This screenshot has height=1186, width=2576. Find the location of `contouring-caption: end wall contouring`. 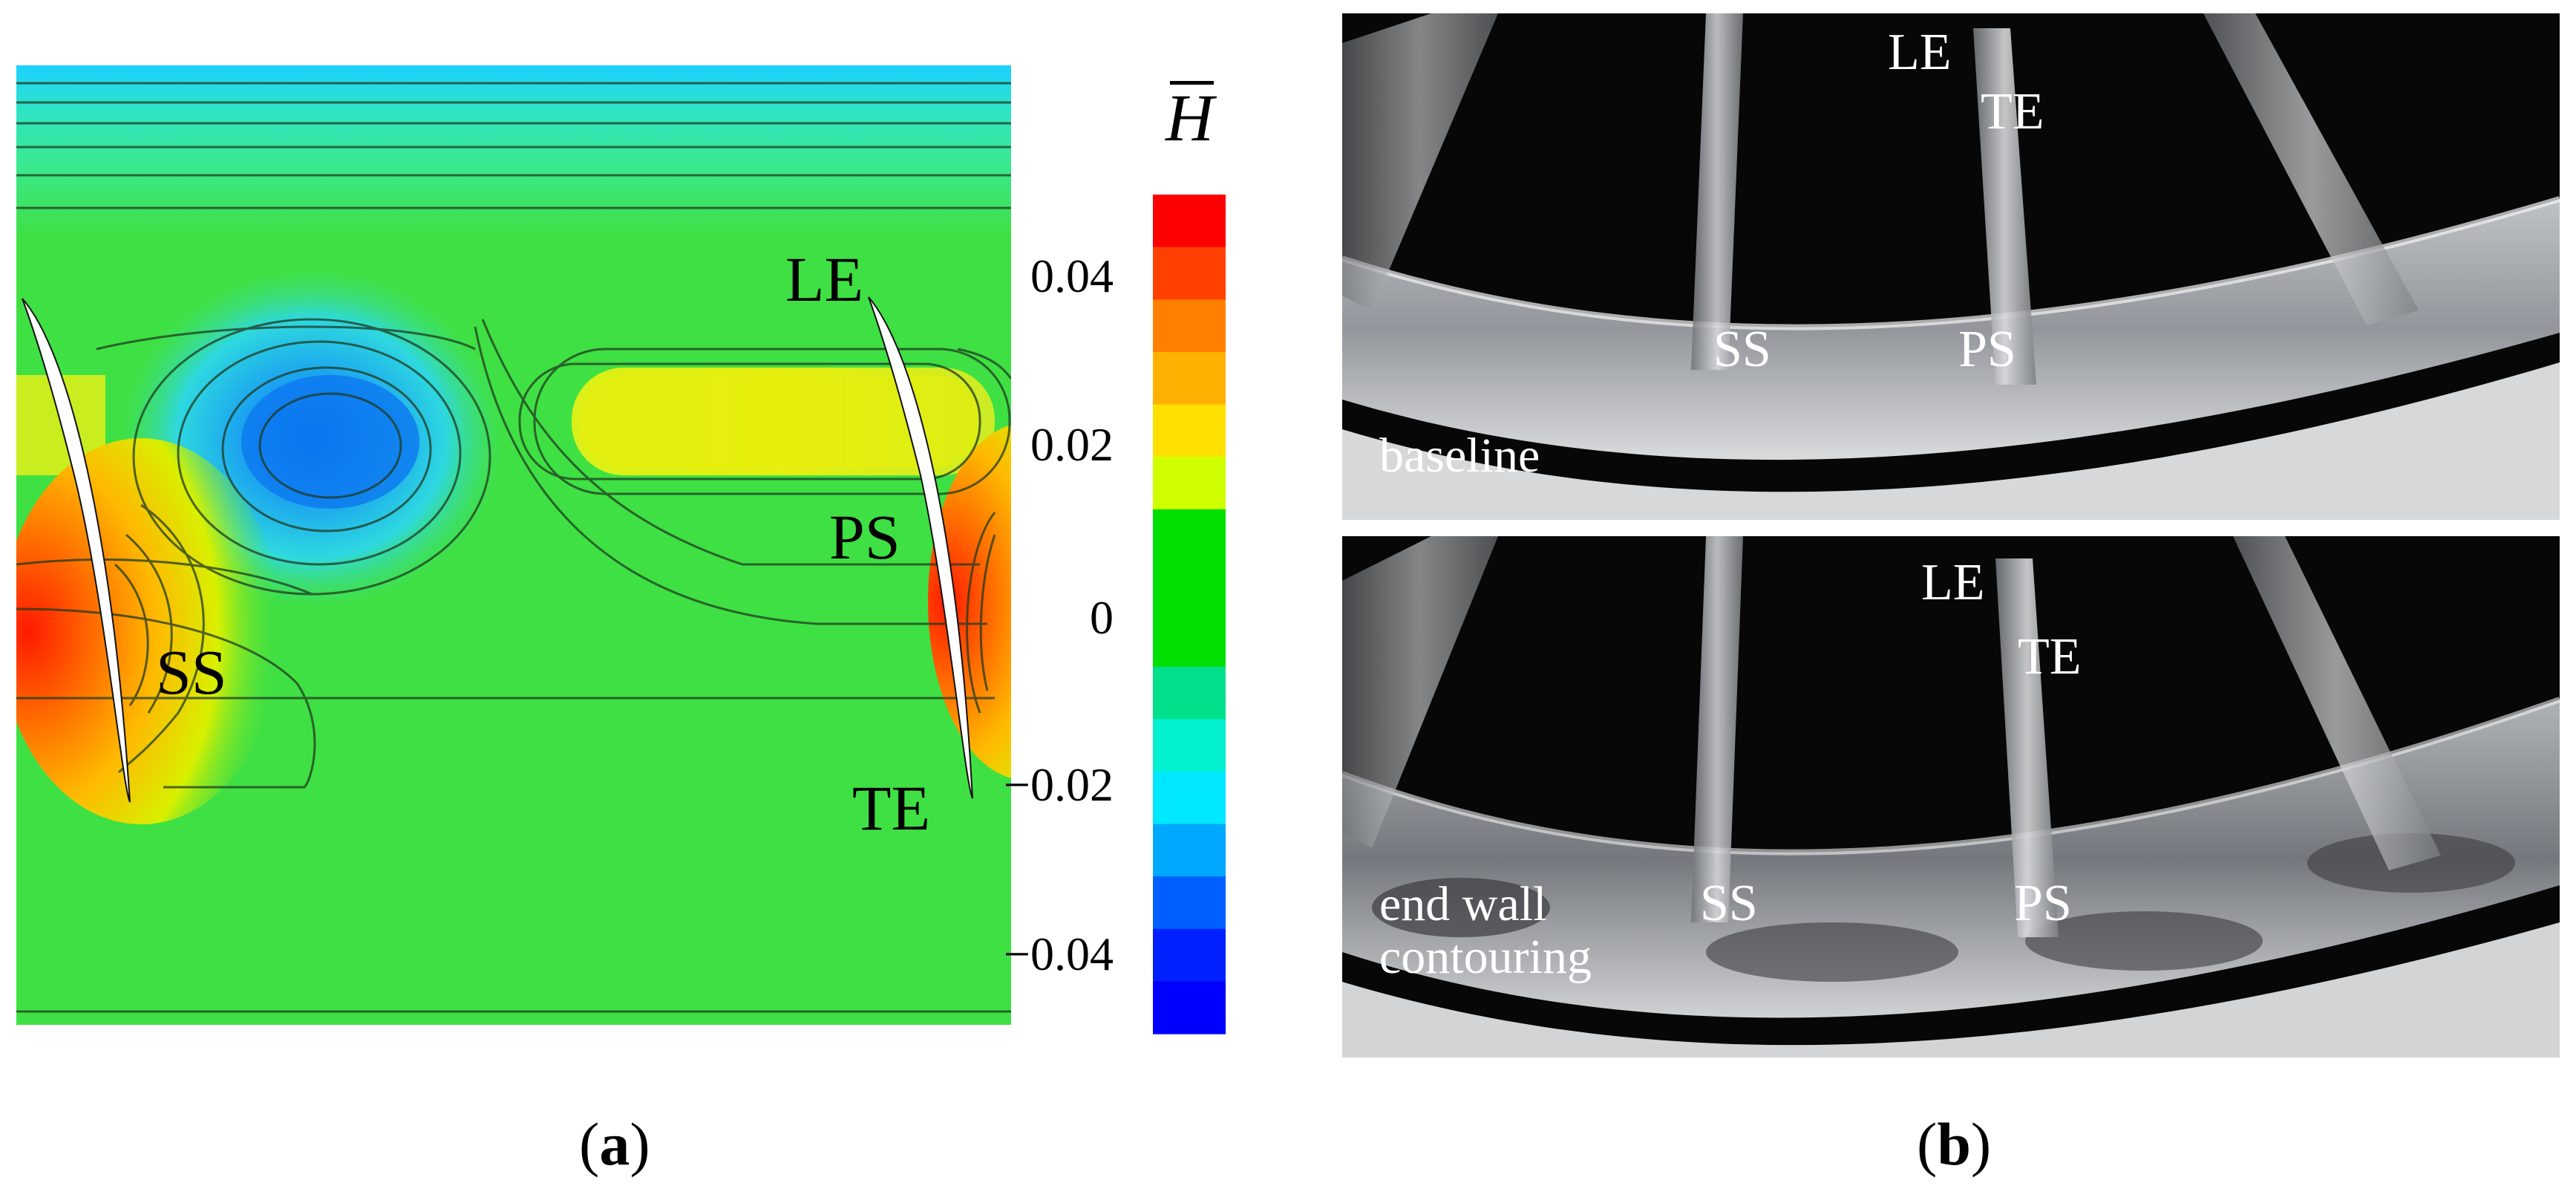

contouring-caption: end wall contouring is located at coordinates (1486, 931).